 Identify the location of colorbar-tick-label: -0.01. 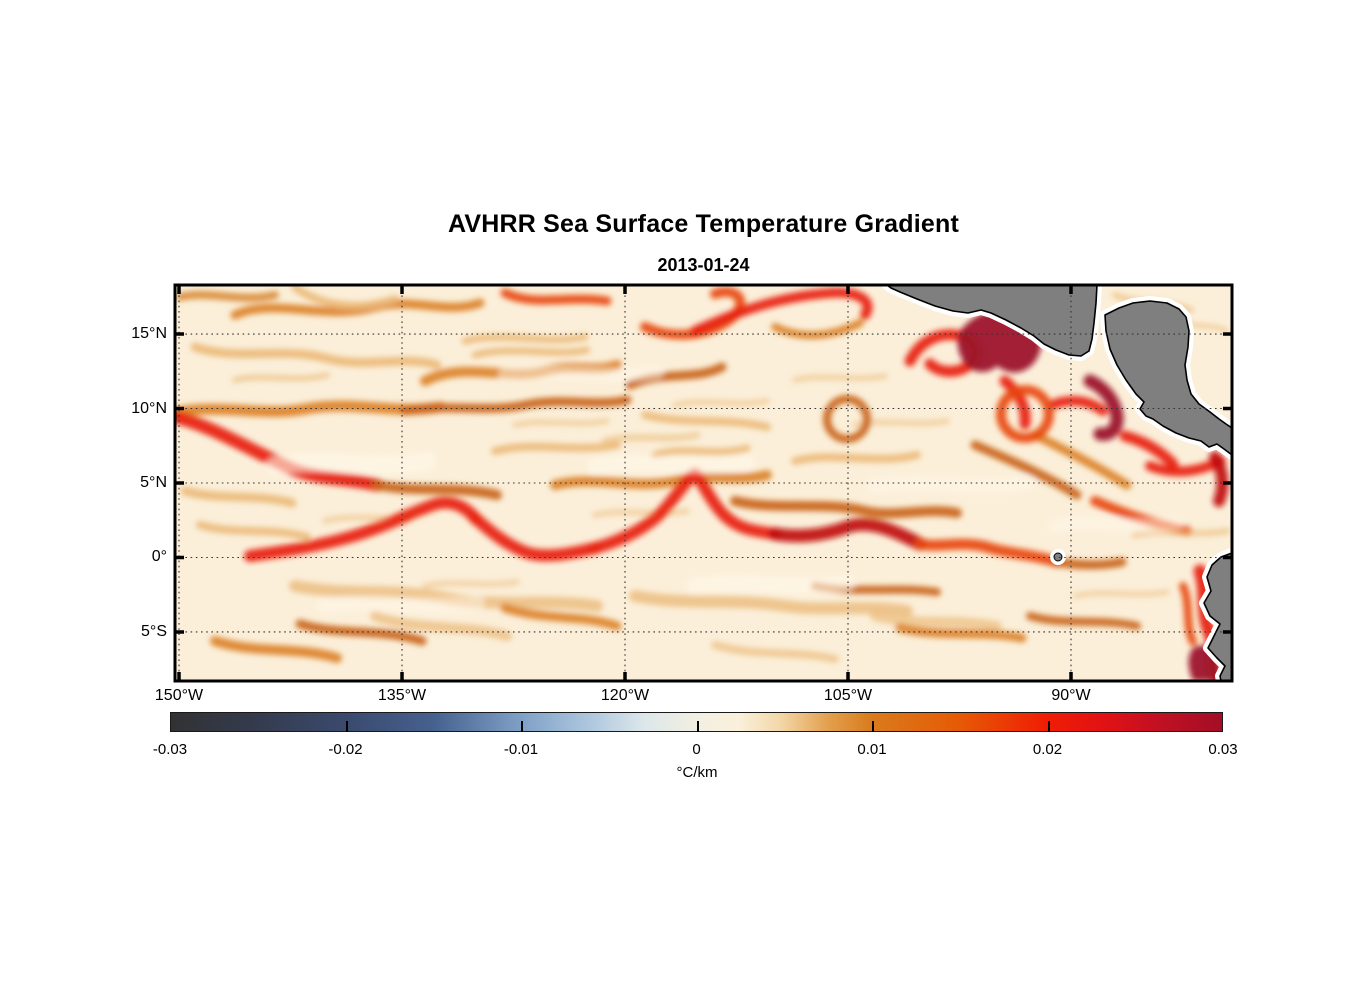
(521, 749).